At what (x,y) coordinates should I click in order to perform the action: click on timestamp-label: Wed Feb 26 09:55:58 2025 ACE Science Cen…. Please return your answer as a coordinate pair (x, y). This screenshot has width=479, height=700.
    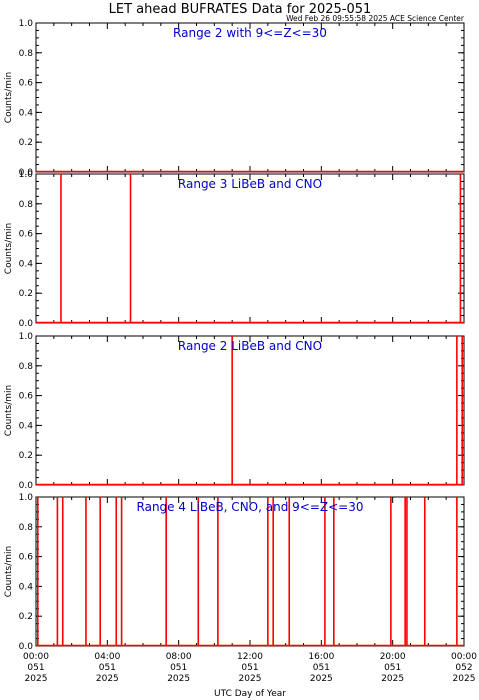
    Looking at the image, I should click on (375, 18).